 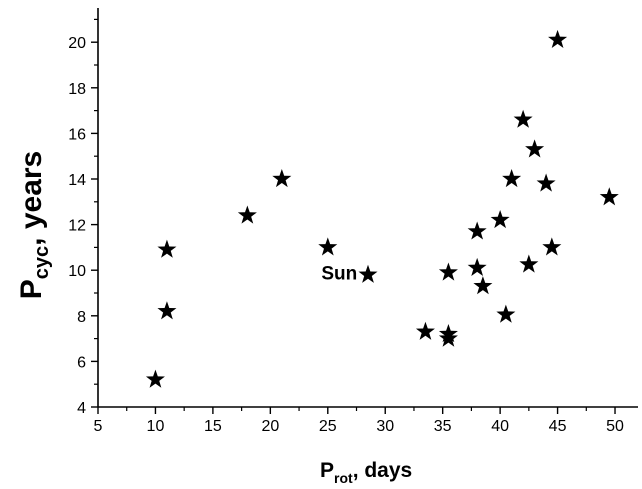 I want to click on x-tick-label: 5, so click(x=98, y=426).